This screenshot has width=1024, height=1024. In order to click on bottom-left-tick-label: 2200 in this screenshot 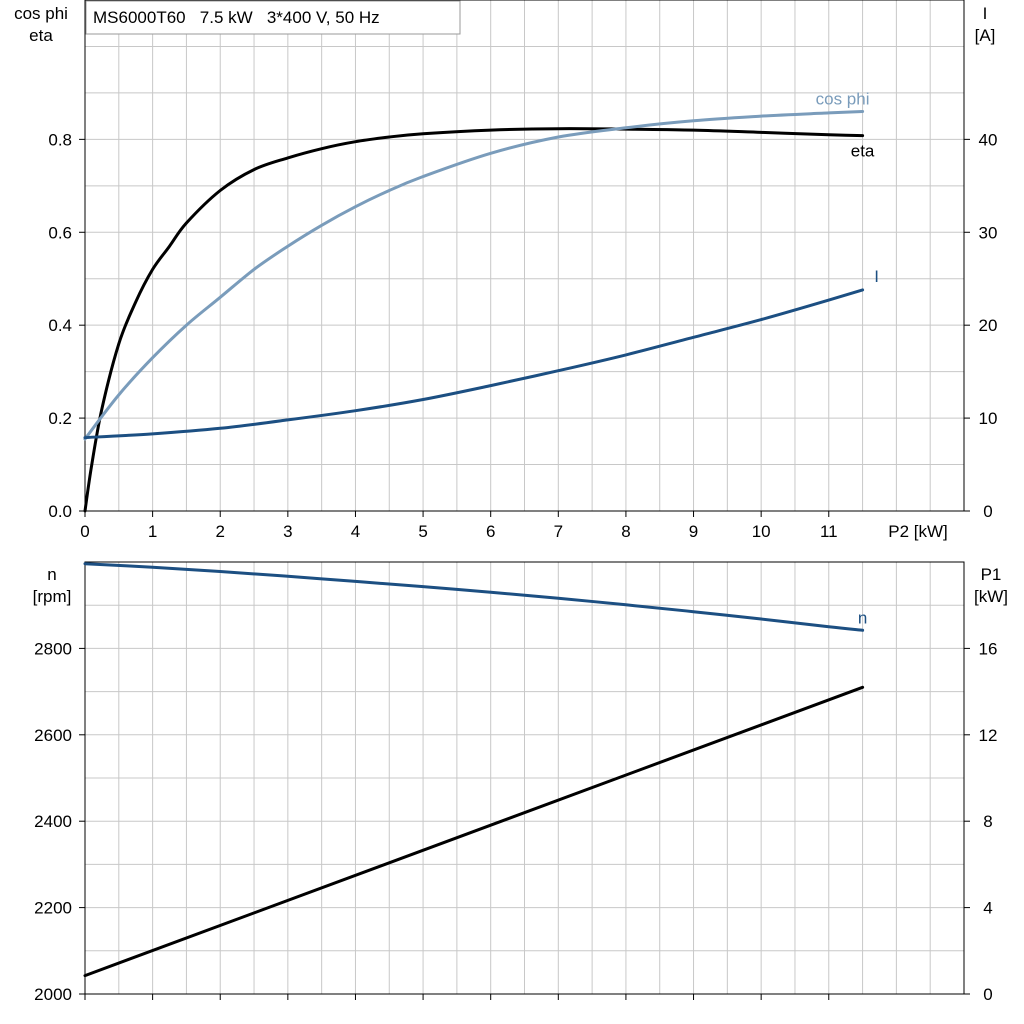, I will do `click(53, 908)`.